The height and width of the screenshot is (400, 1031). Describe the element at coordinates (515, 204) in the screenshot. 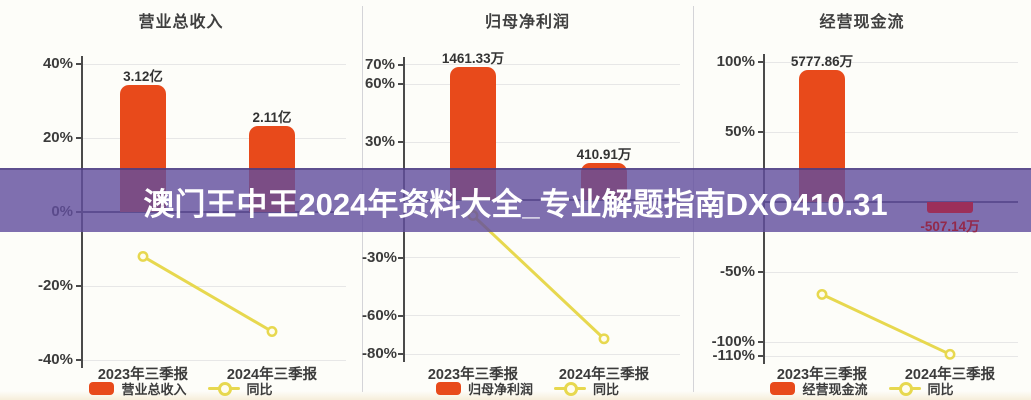

I see `watermark-text: 澳门王中王2024年资料大全_专业解题指南DXO410.31` at that location.